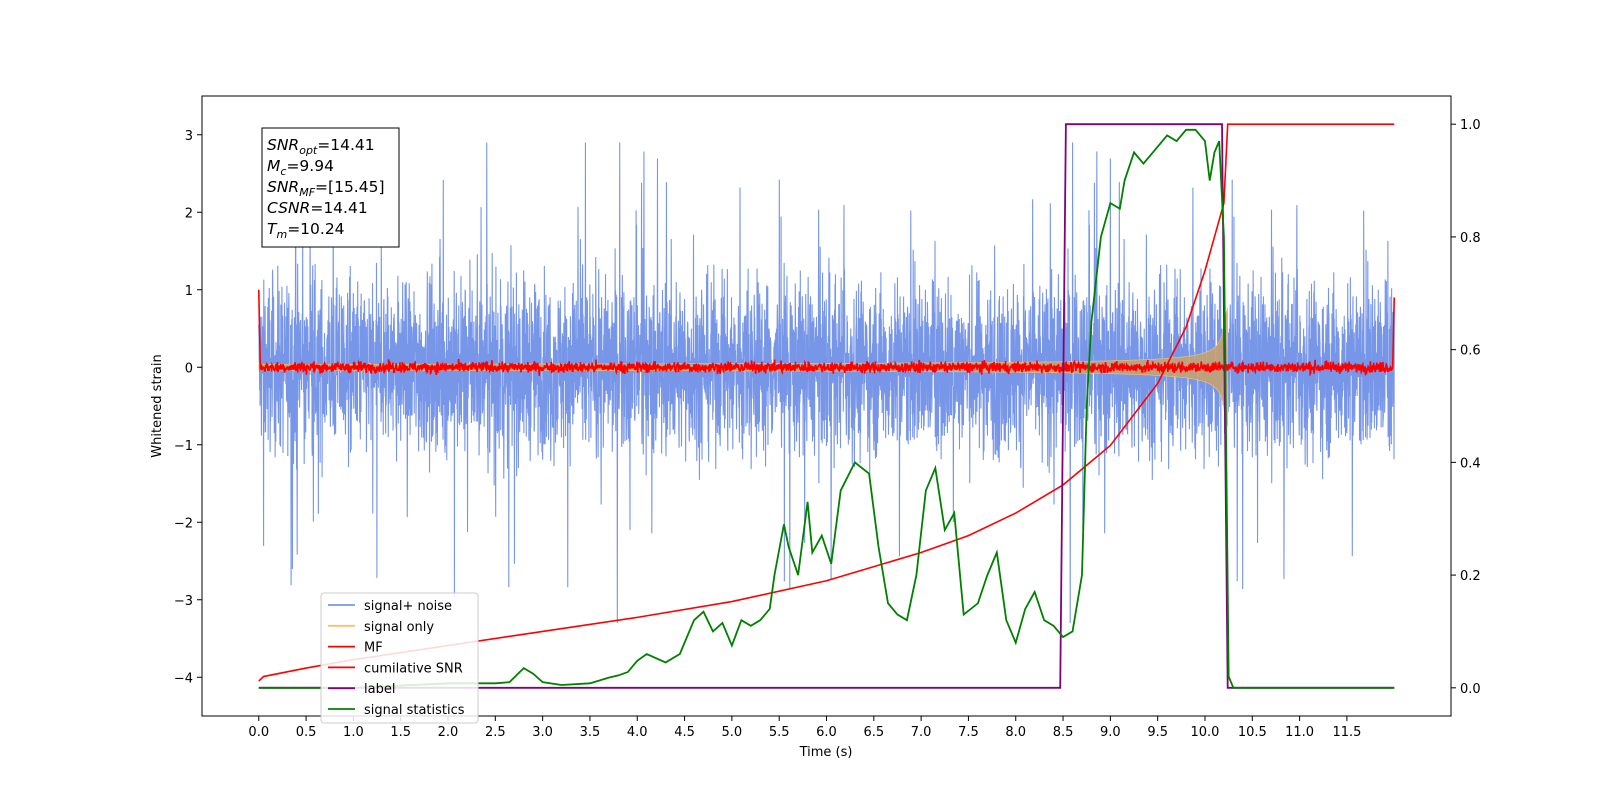 This screenshot has height=800, width=1600. I want to click on y-tick-label-right: 0.6, so click(1470, 351).